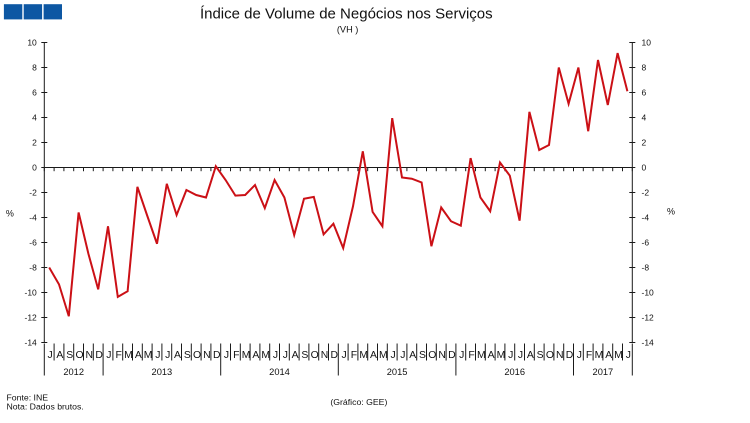 This screenshot has width=750, height=423. Describe the element at coordinates (28, 397) in the screenshot. I see `svg-text: Fonte: INE` at that location.